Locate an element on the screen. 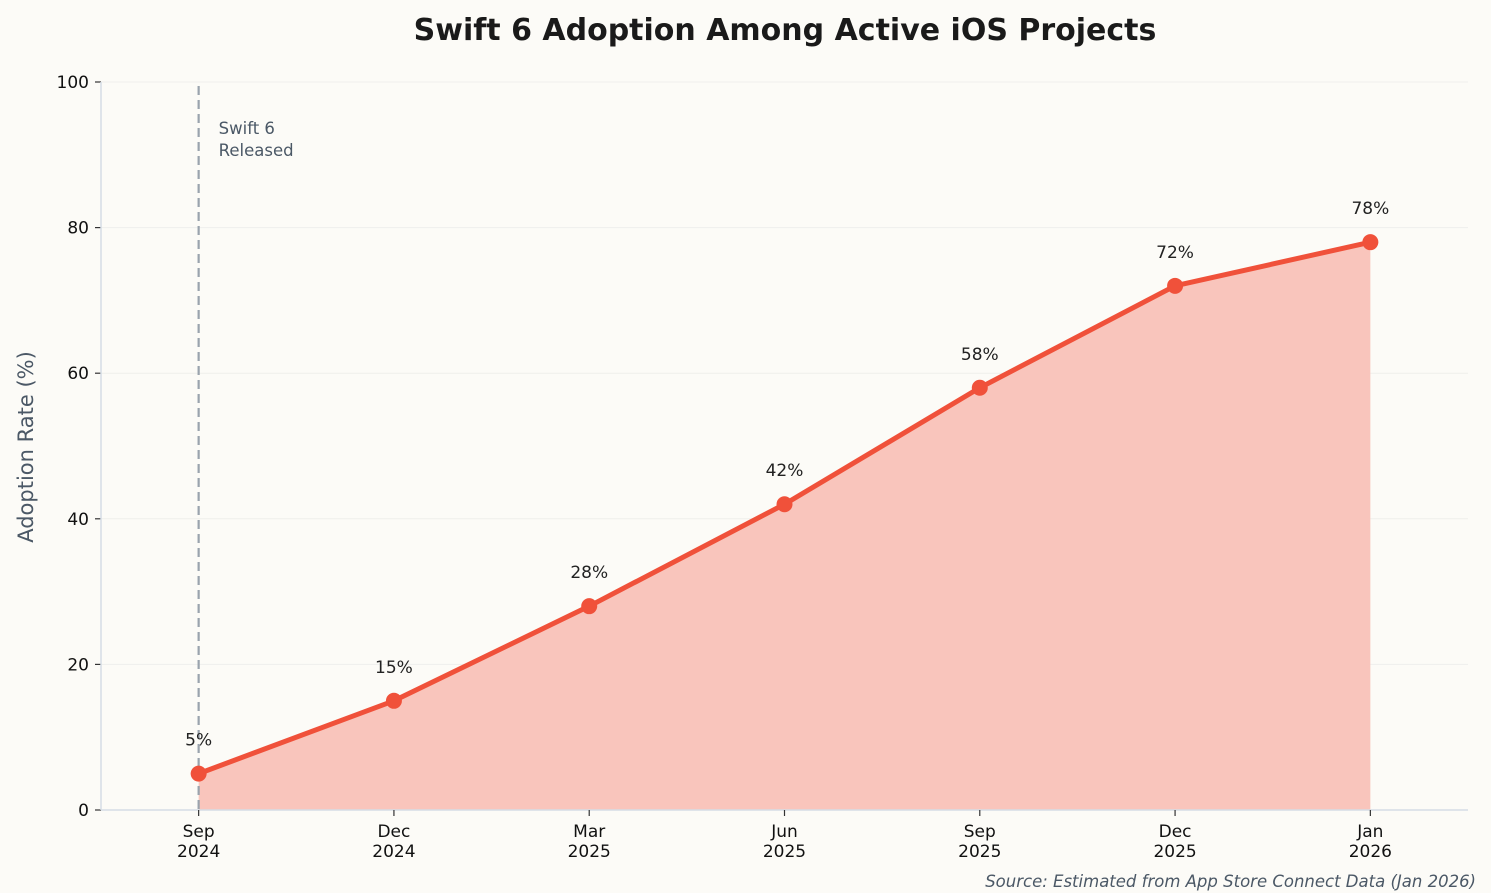 The height and width of the screenshot is (893, 1491). y-tick-label: 20 is located at coordinates (78, 665).